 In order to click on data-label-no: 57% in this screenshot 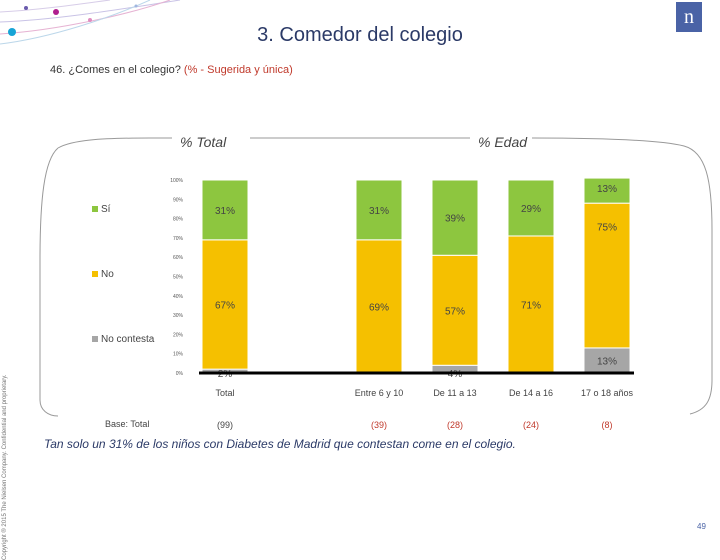, I will do `click(455, 311)`.